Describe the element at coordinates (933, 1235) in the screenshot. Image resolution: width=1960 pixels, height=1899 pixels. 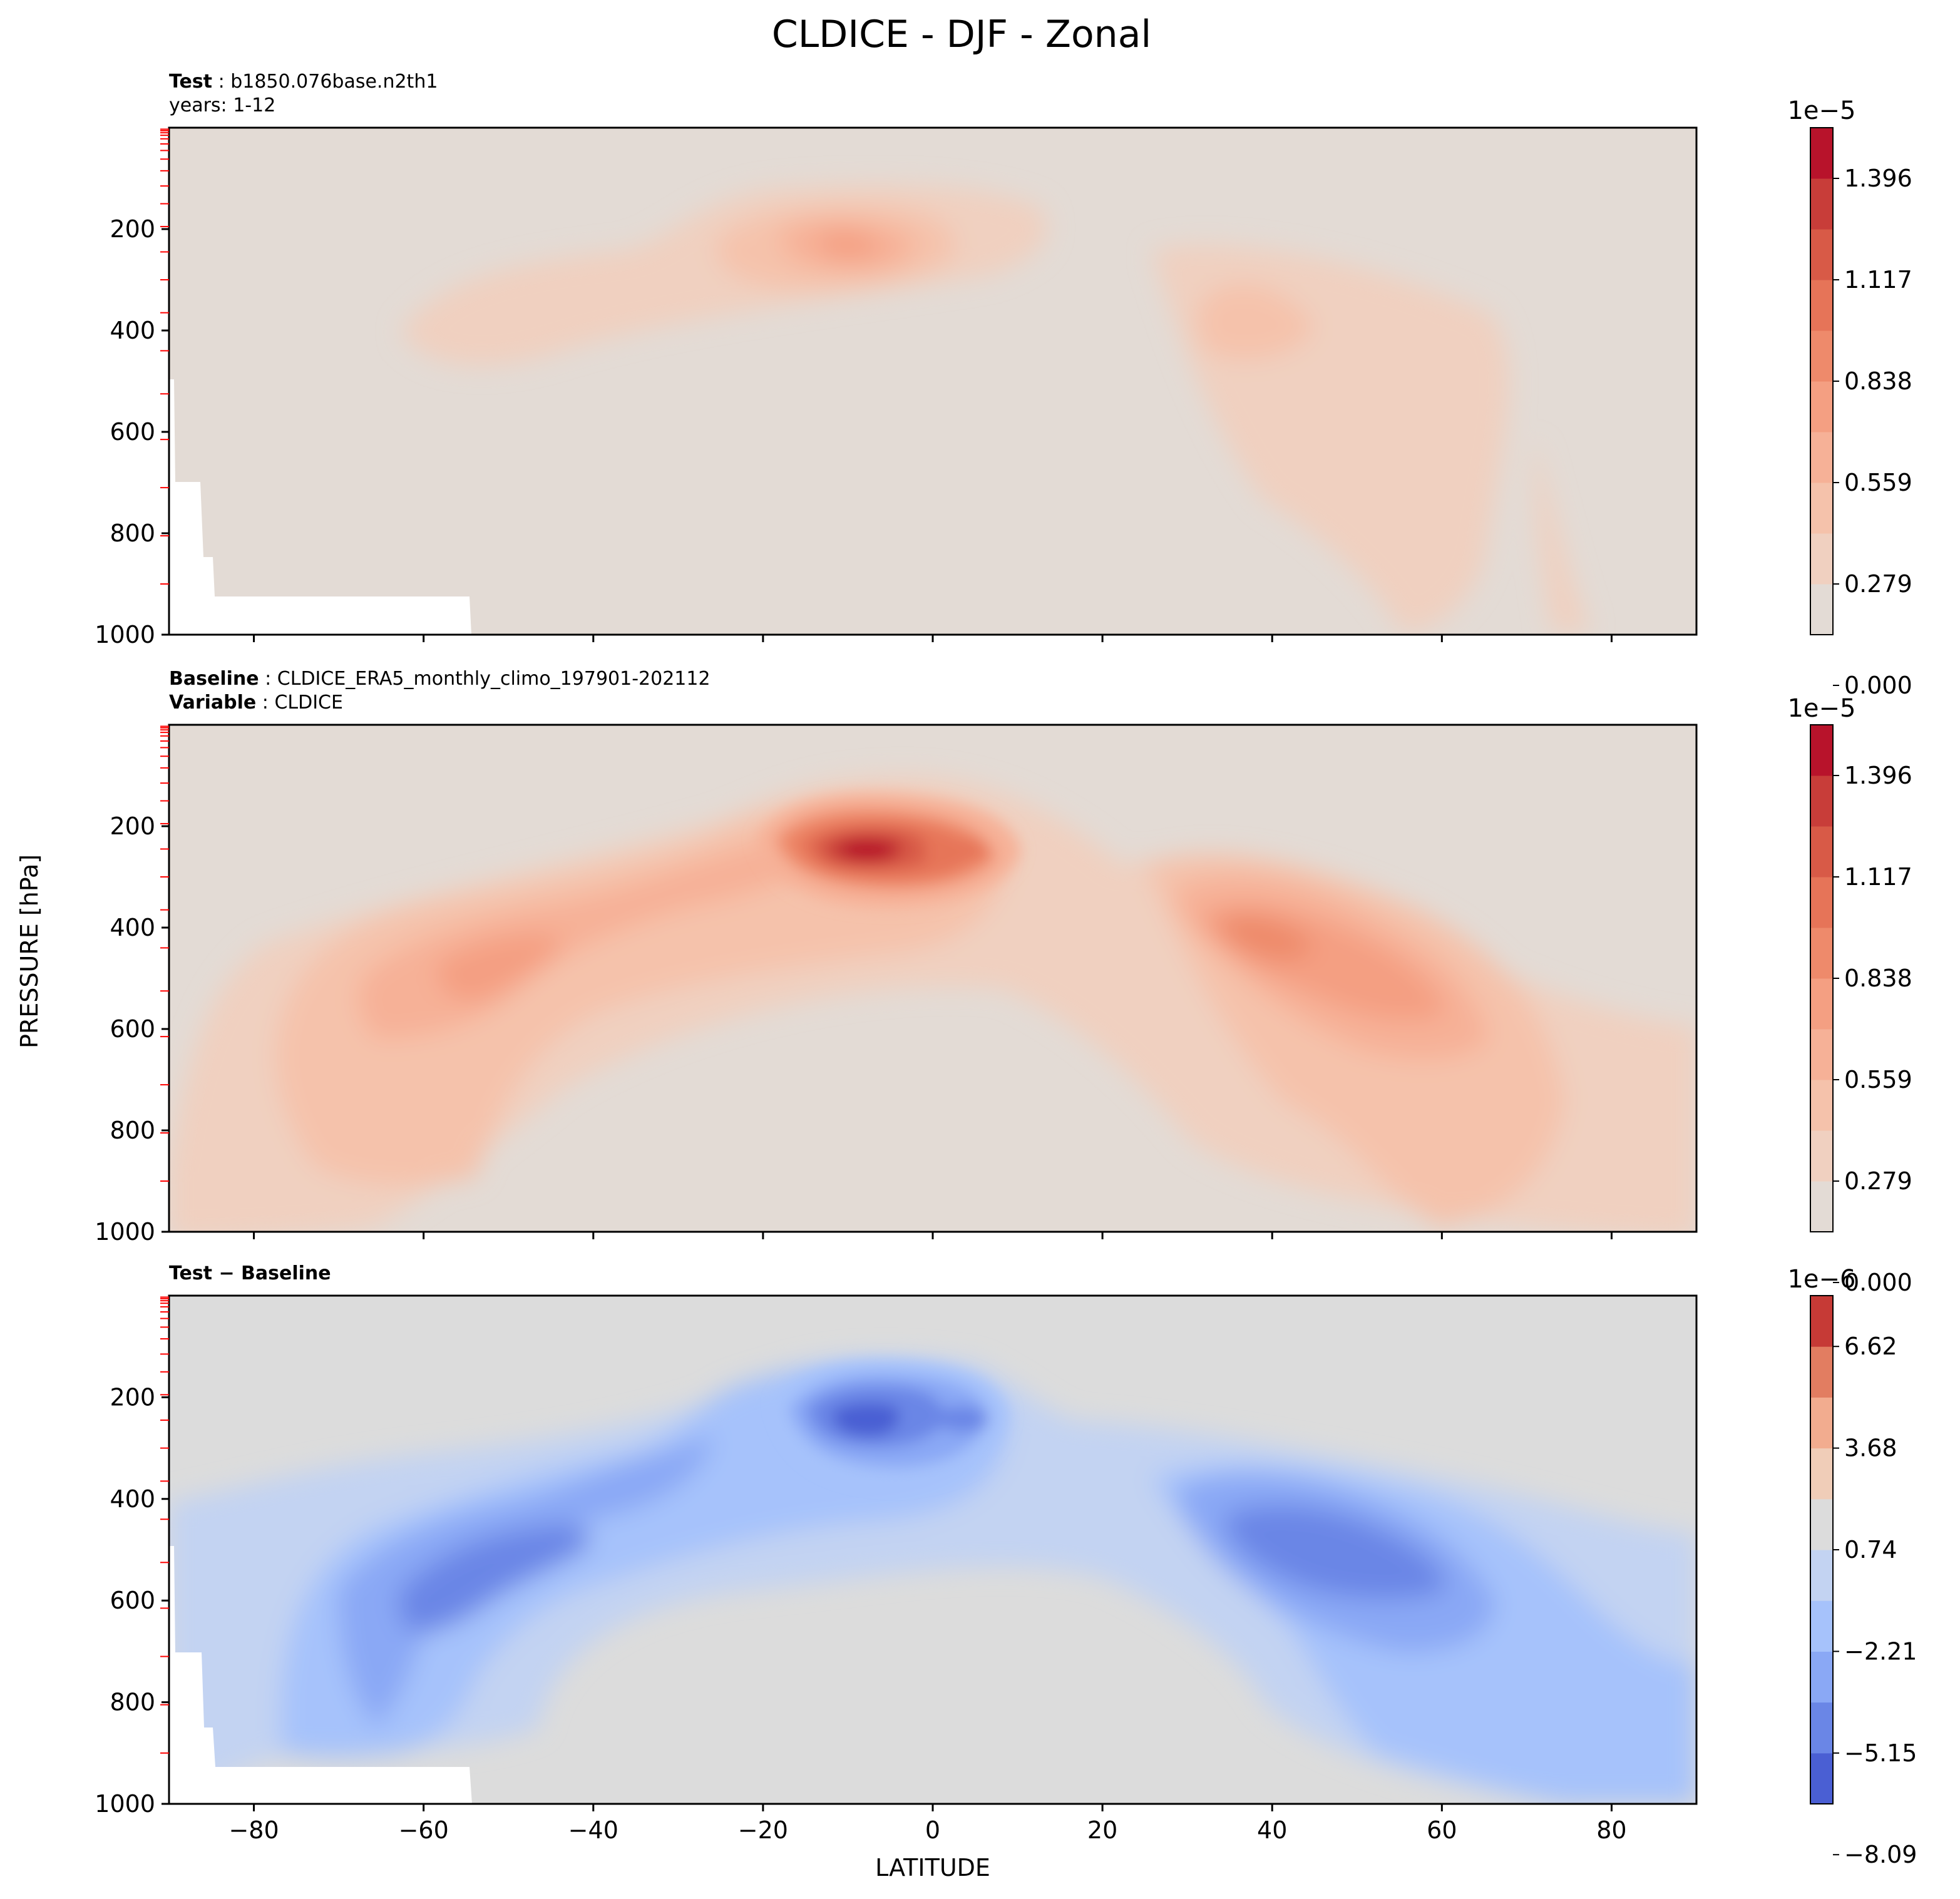
I see `panel-baseline-x-ticks` at that location.